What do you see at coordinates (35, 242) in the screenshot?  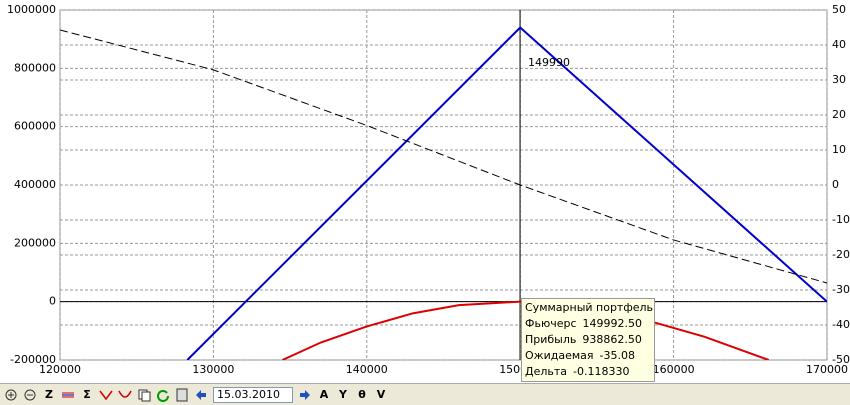 I see `y-tick-label: 200000` at bounding box center [35, 242].